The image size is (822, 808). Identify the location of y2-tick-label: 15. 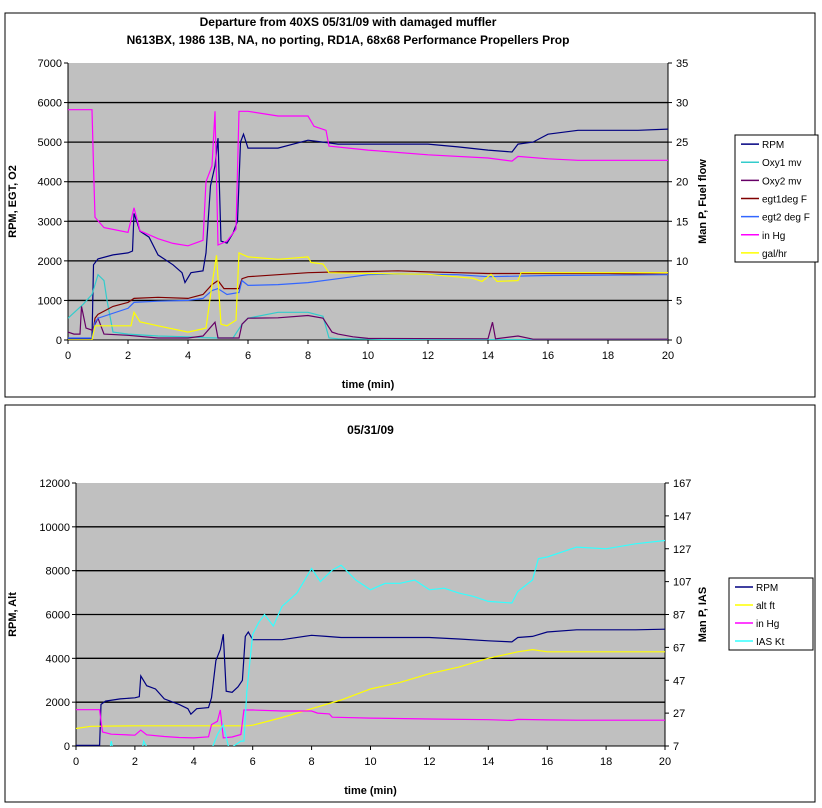
(682, 222).